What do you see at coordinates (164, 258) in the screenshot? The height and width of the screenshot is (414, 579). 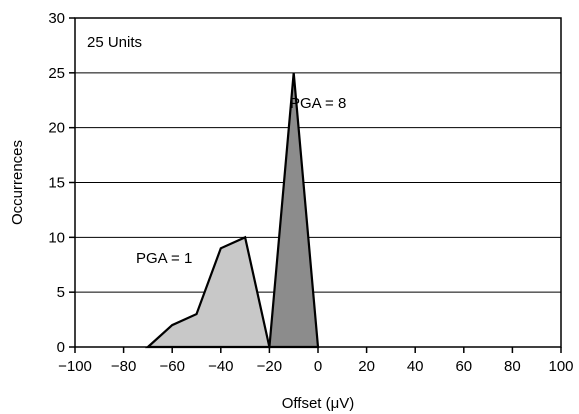 I see `series-label-pga-1: PGA = 1` at bounding box center [164, 258].